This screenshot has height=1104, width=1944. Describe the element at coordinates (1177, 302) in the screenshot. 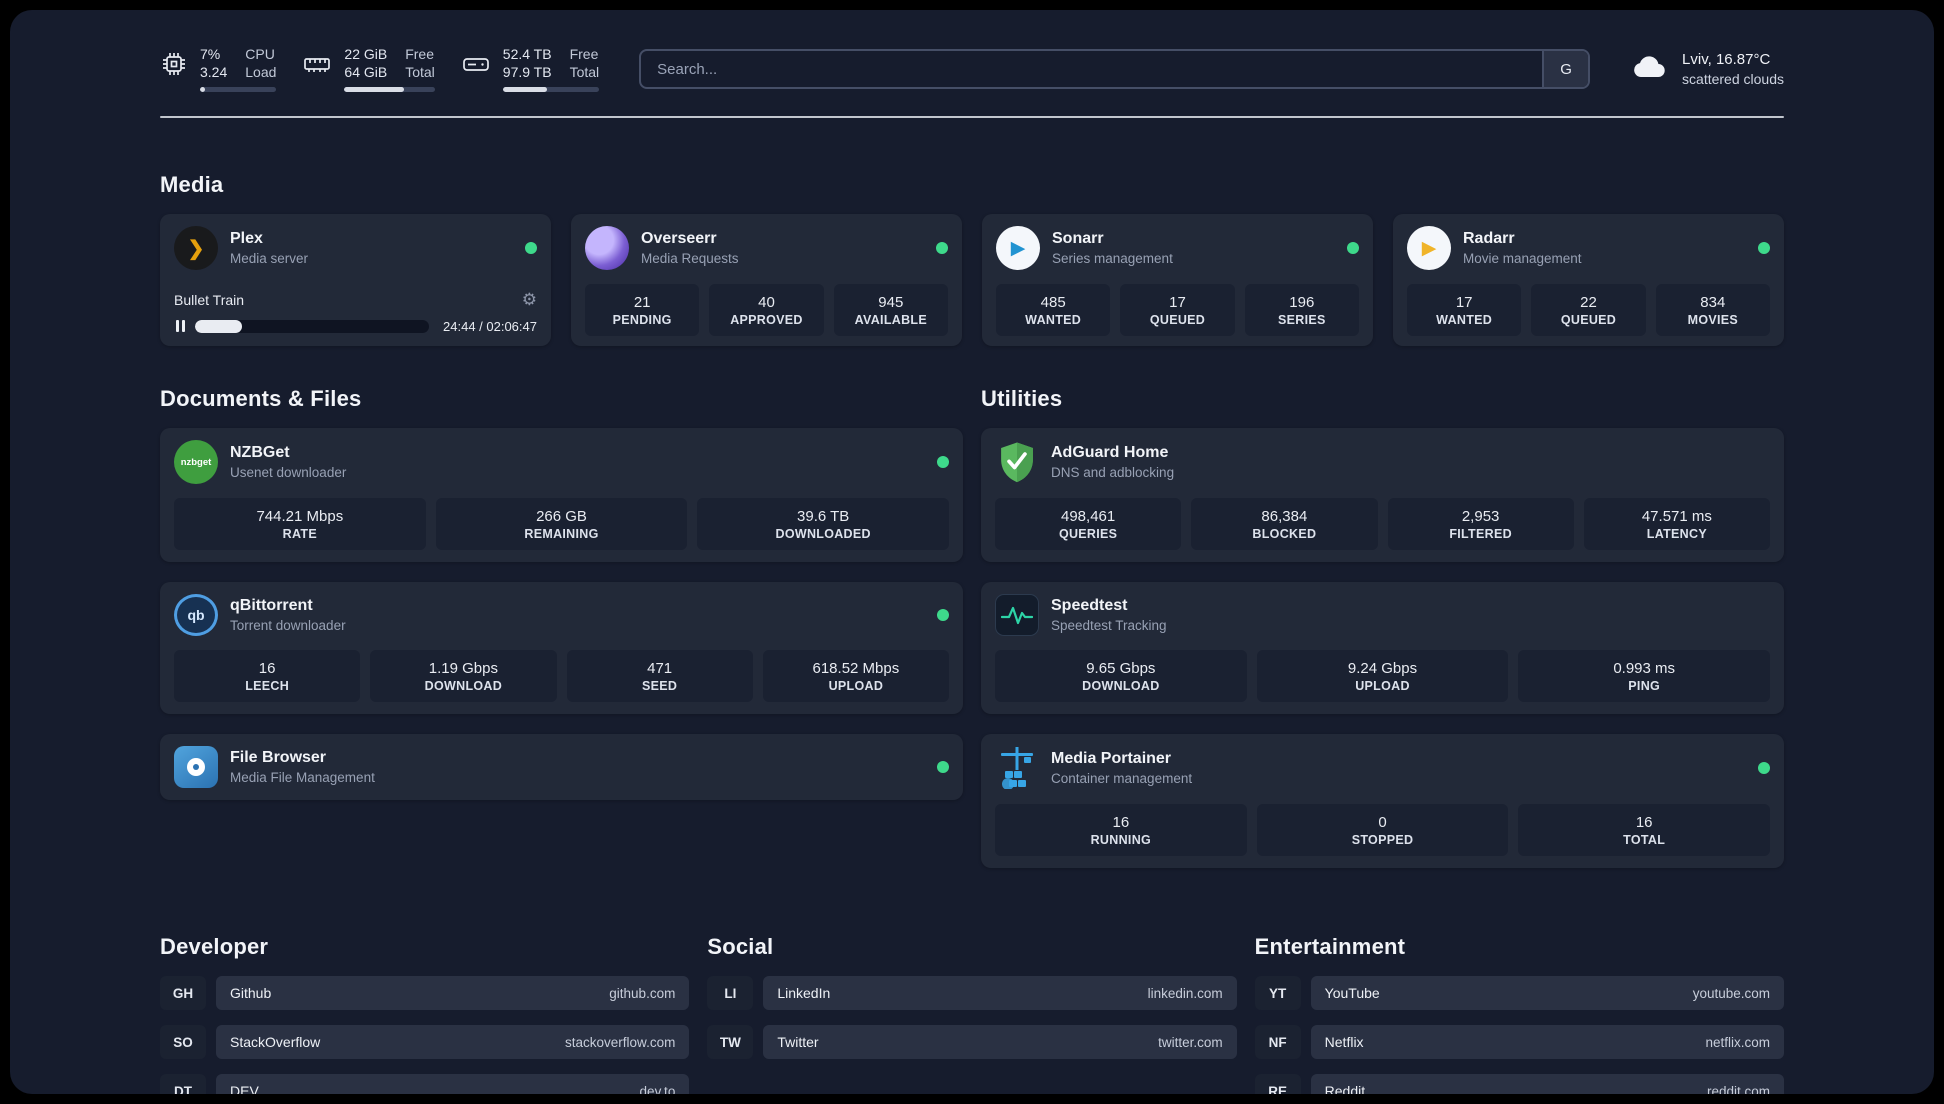

I see `stat-value: 17` at that location.